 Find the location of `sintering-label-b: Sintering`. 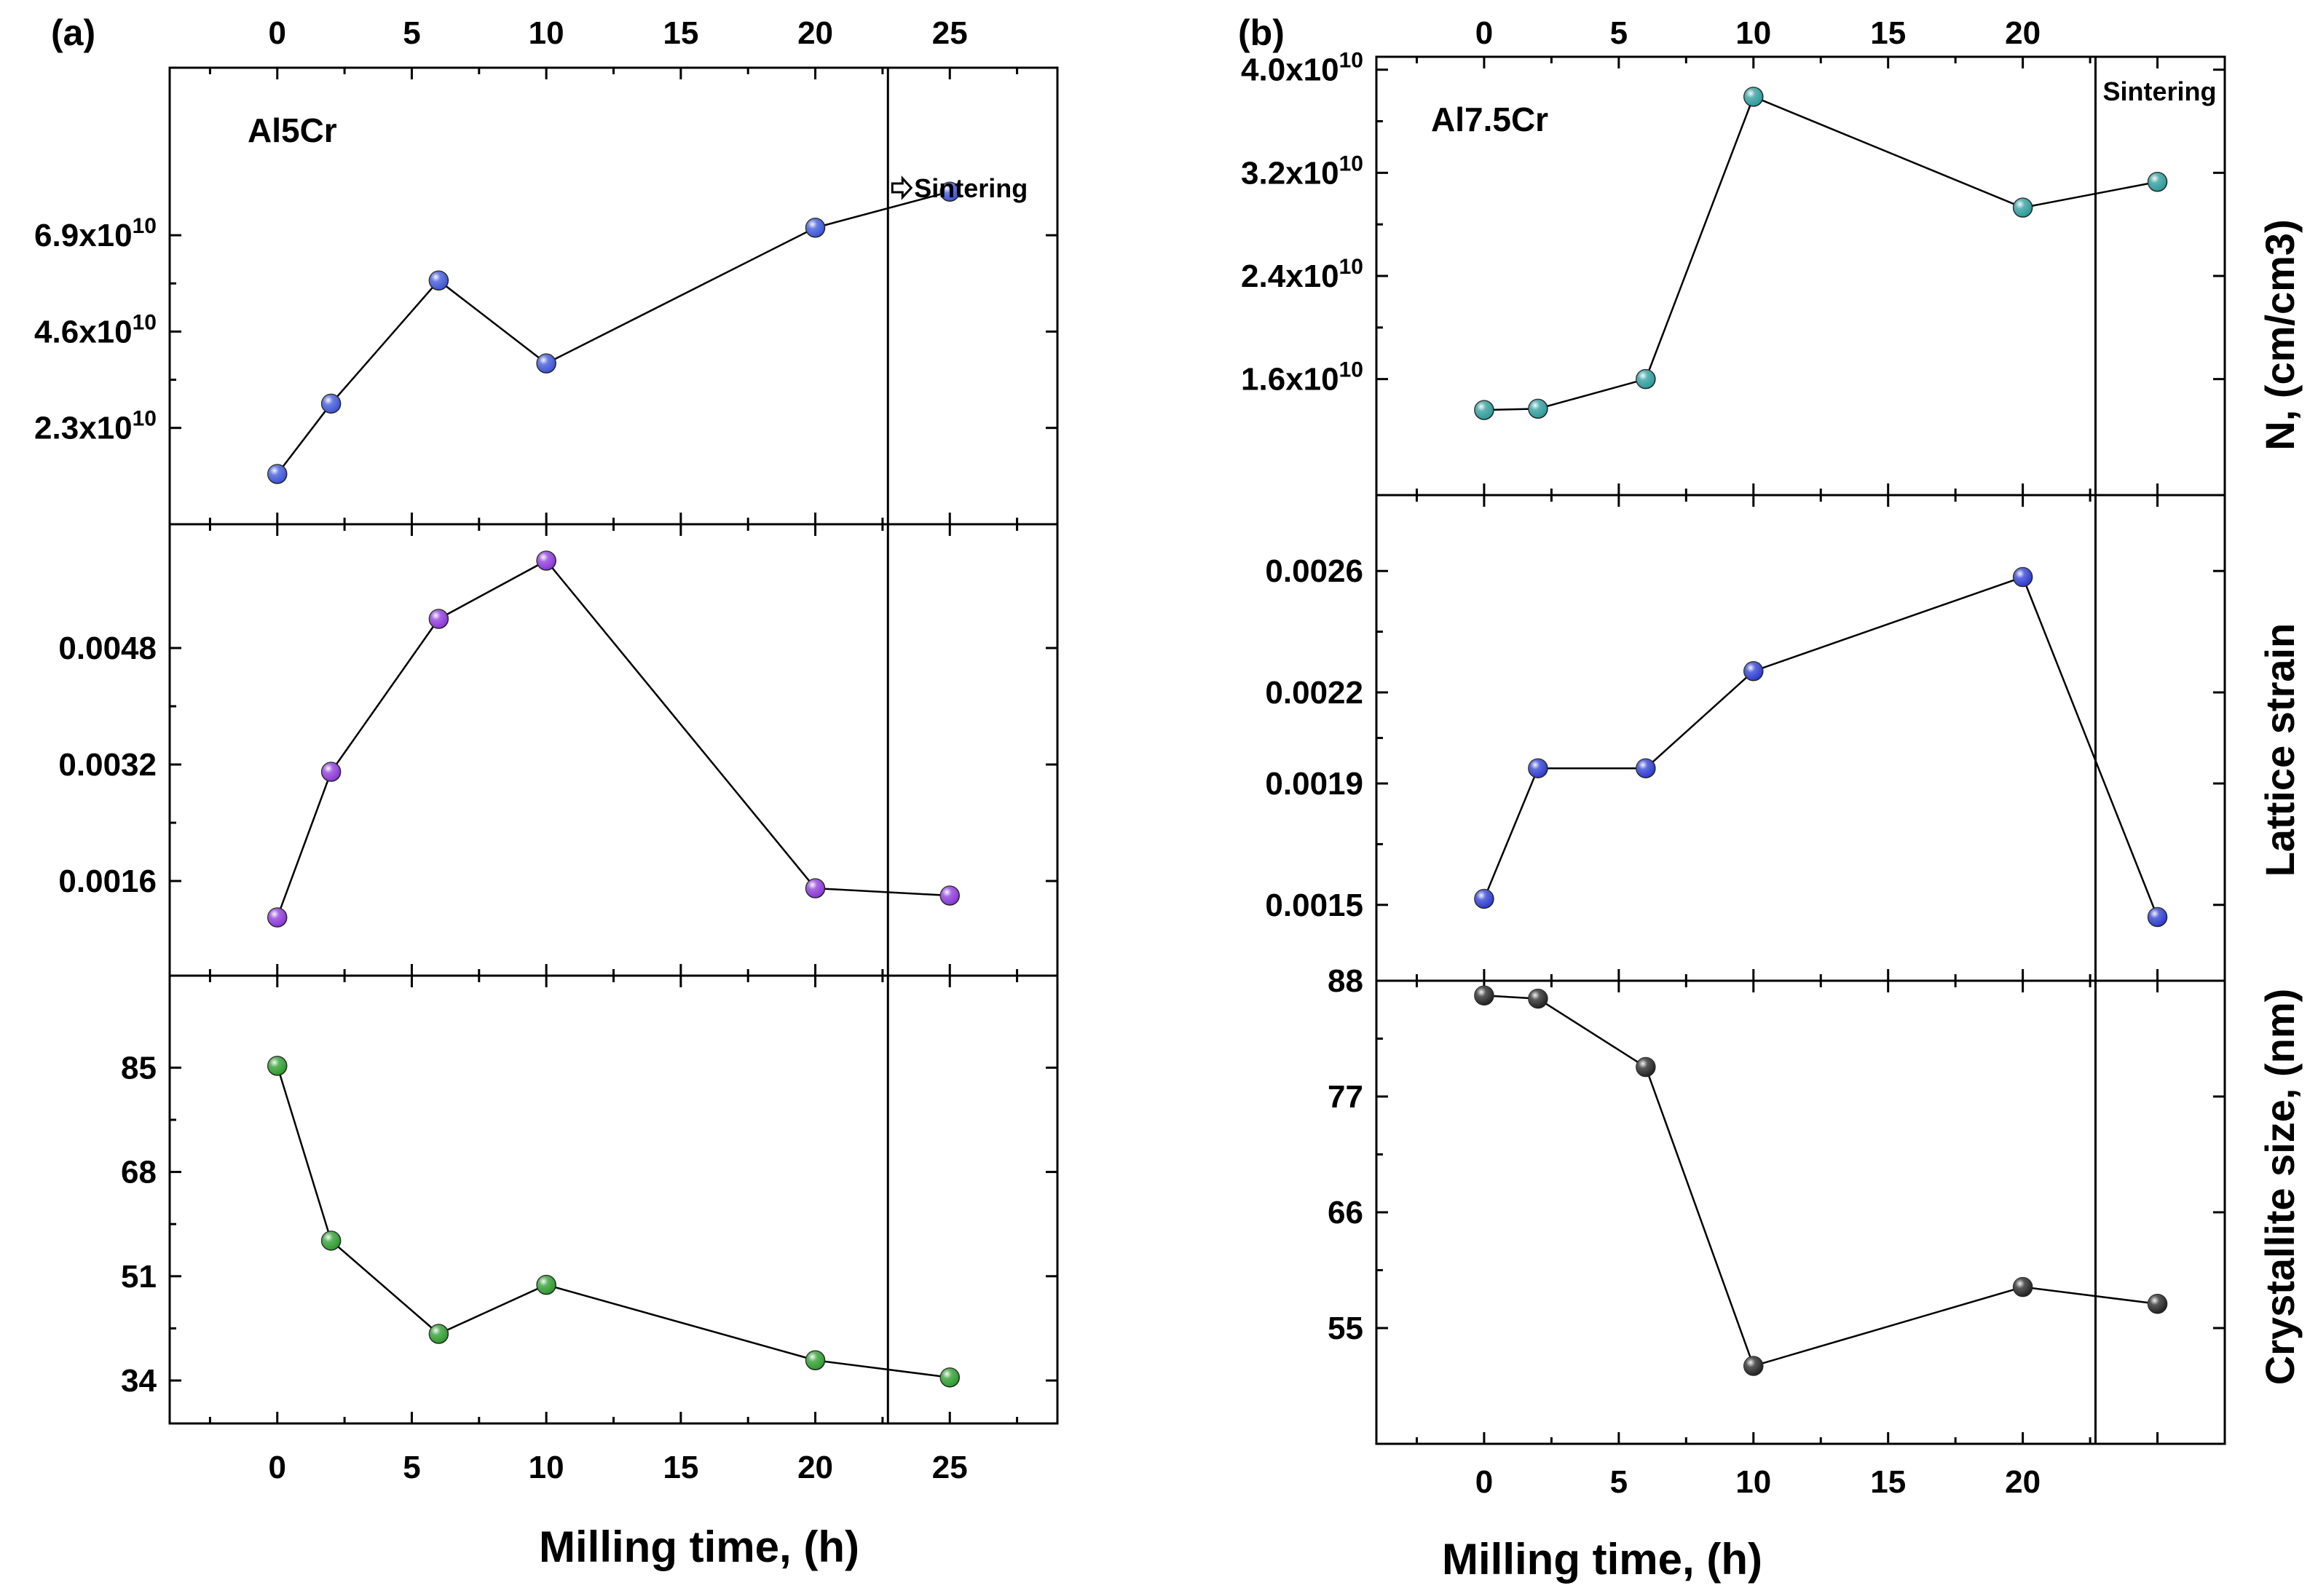

sintering-label-b: Sintering is located at coordinates (2159, 91).